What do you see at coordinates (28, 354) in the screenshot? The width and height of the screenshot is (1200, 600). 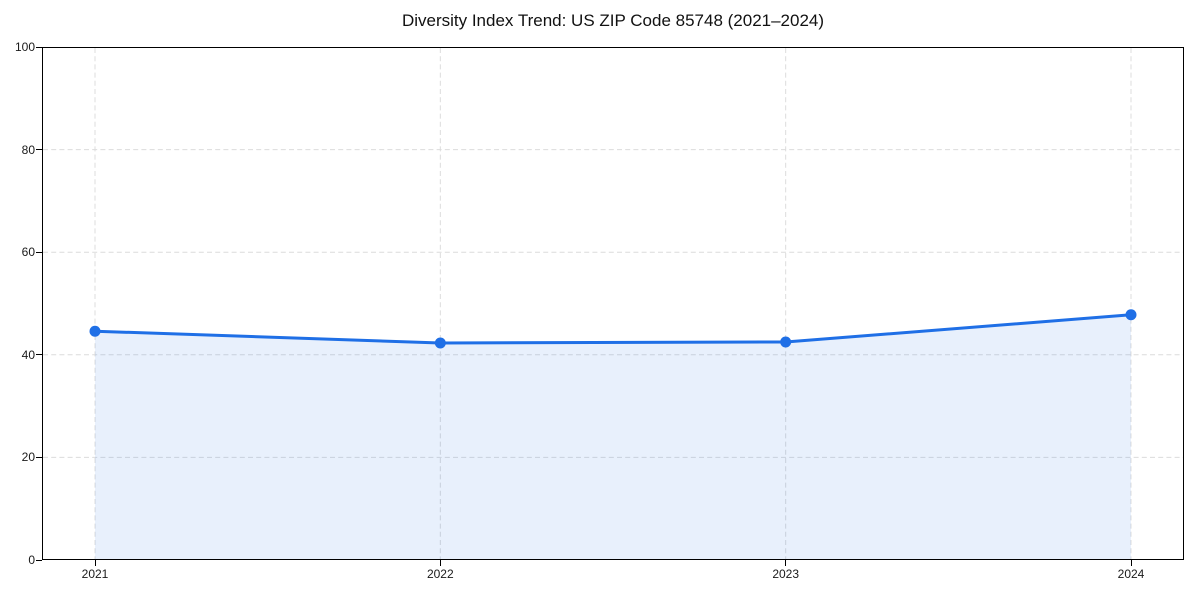 I see `y-tick-label: 40` at bounding box center [28, 354].